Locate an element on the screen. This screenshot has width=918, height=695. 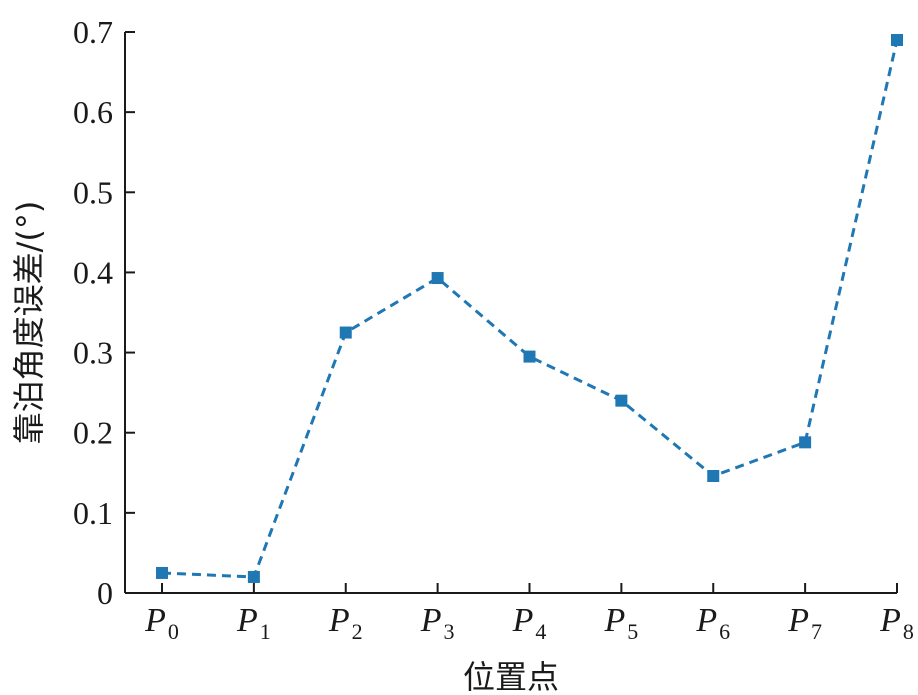
x-tick-label: P6 is located at coordinates (712, 623).